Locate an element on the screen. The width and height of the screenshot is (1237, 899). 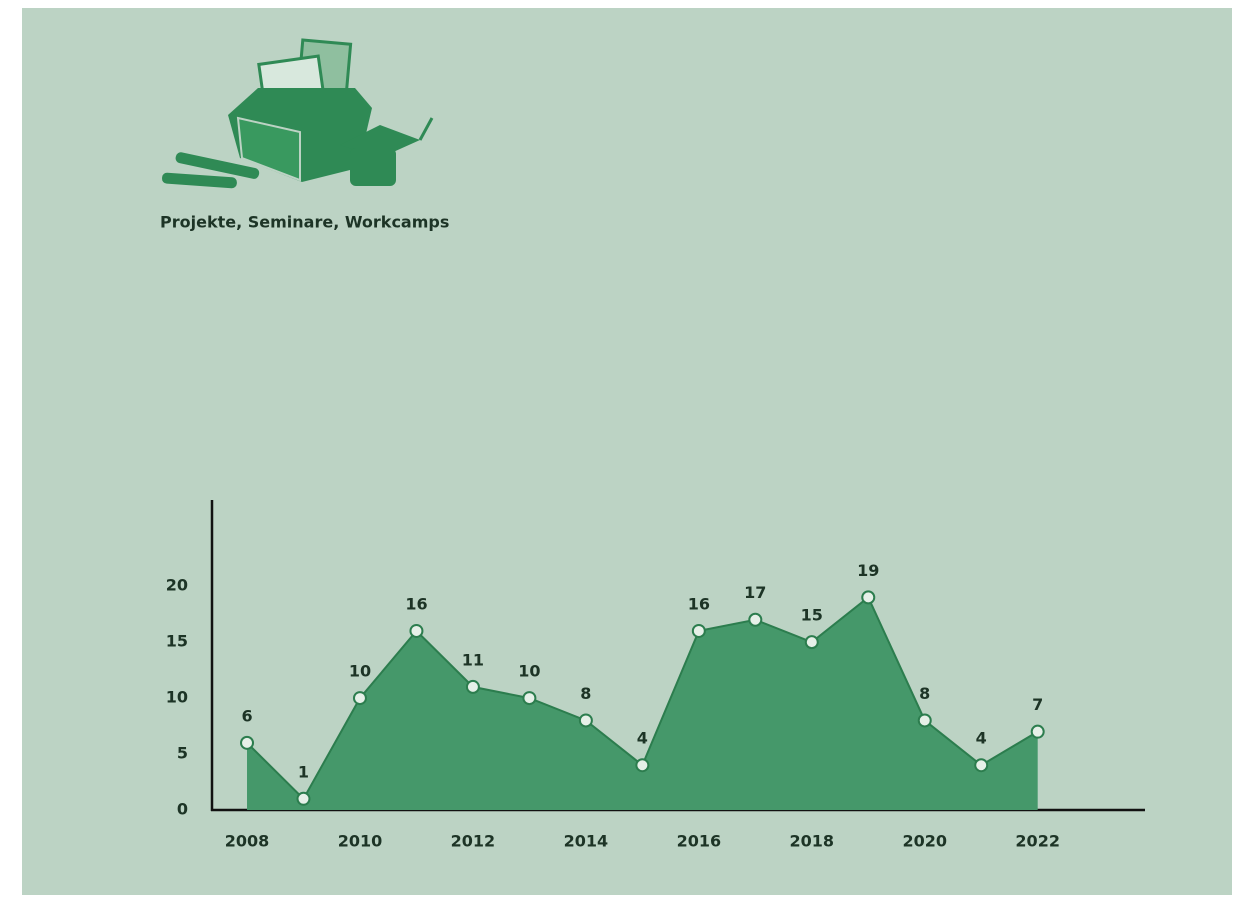
x-tick-label: 2018 is located at coordinates (812, 841).